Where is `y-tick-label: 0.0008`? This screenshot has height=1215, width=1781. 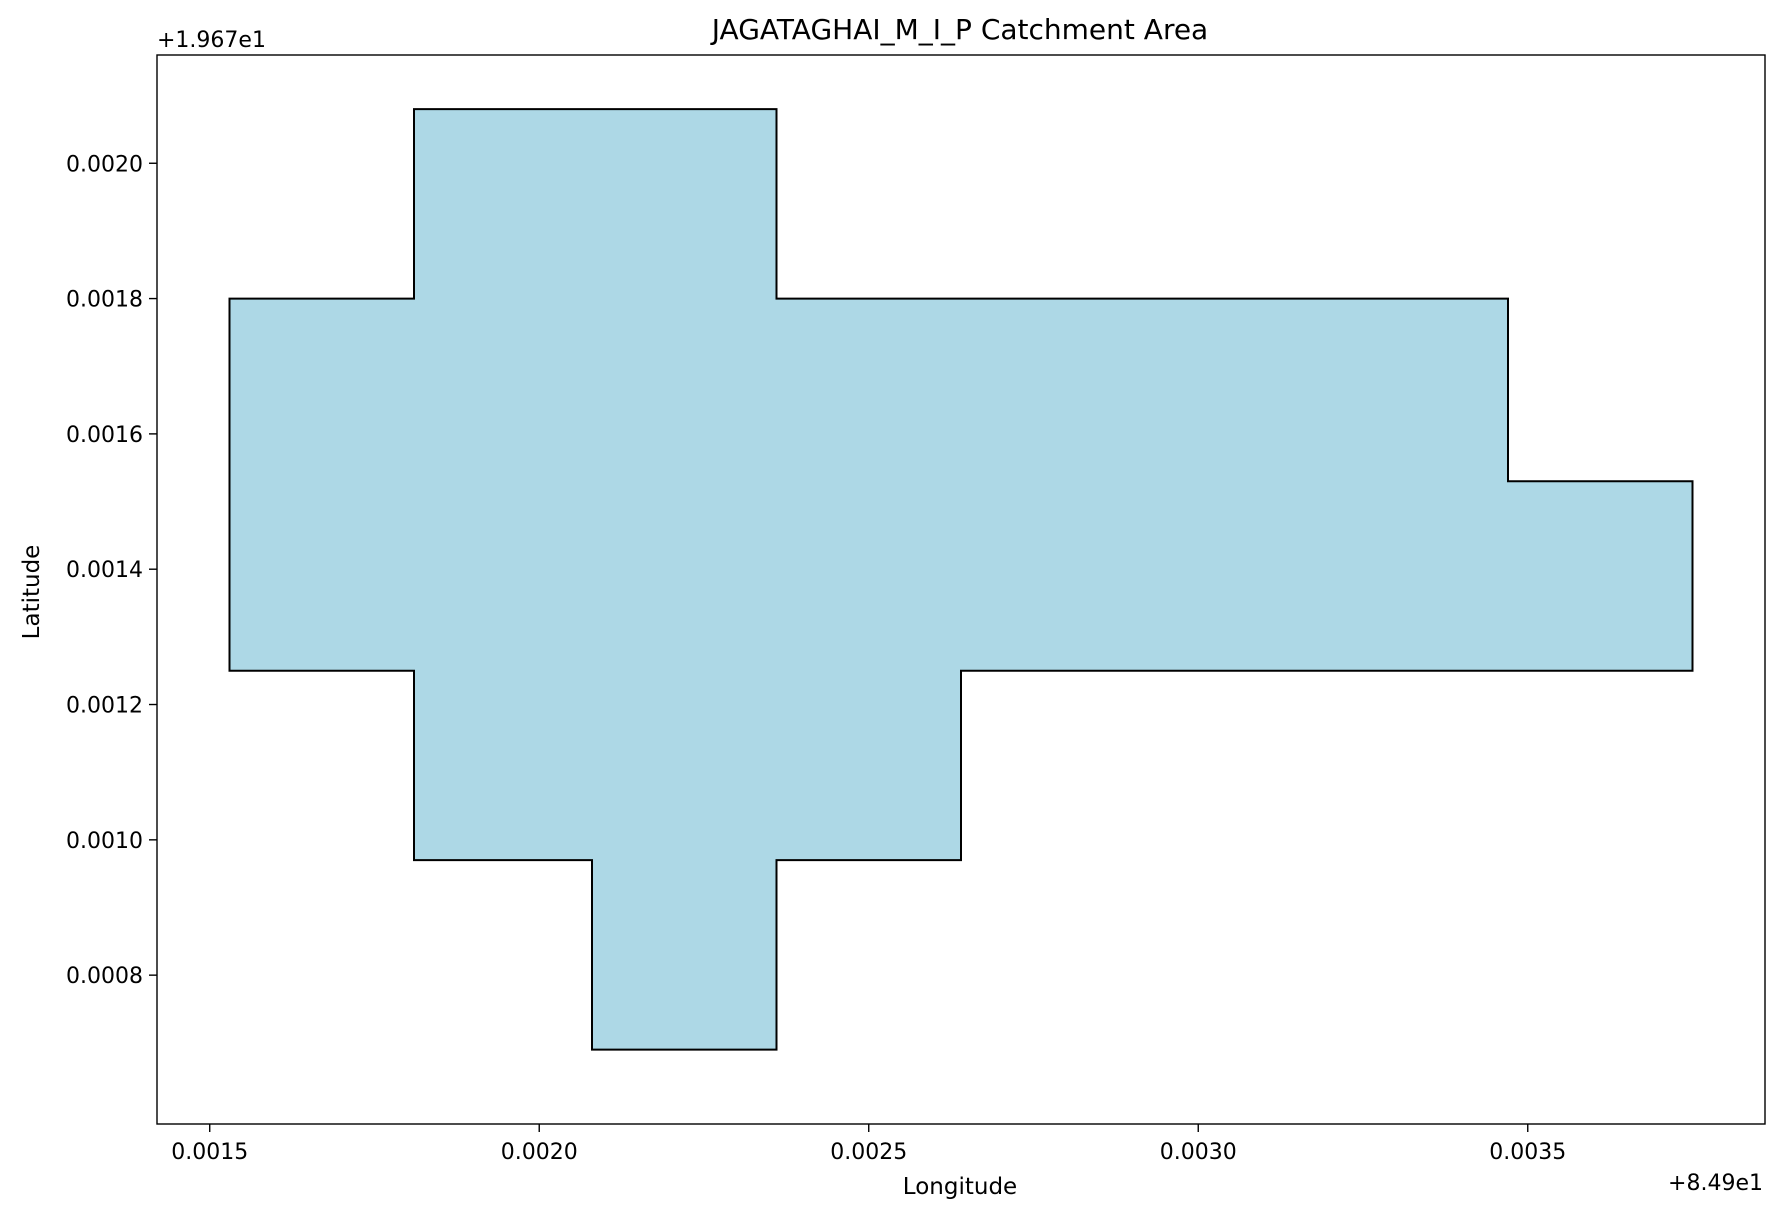 y-tick-label: 0.0008 is located at coordinates (104, 976).